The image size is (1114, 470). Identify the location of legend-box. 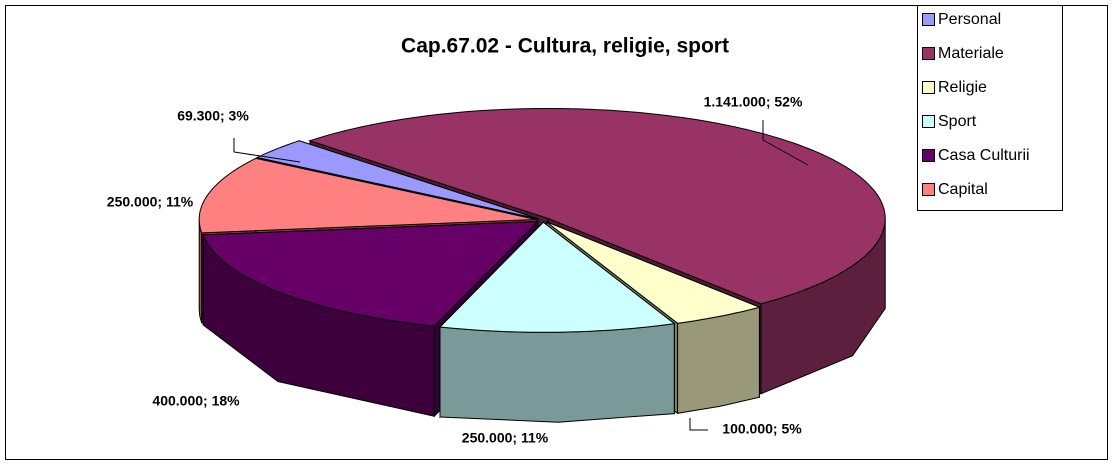
(990, 108).